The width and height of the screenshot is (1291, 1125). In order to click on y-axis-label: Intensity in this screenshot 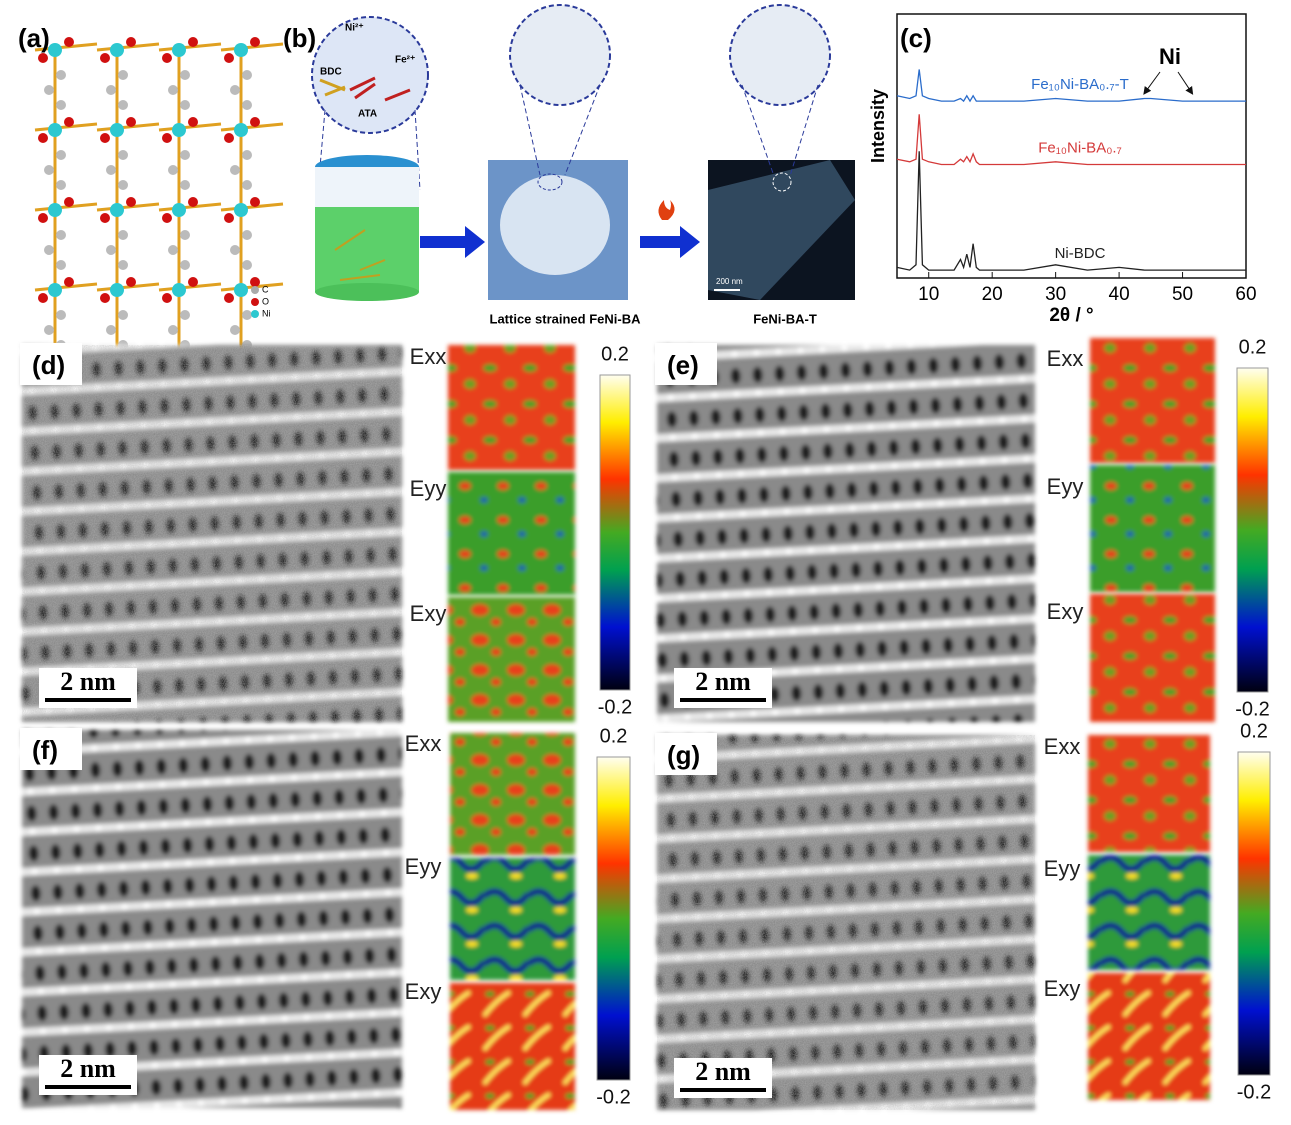, I will do `click(878, 126)`.